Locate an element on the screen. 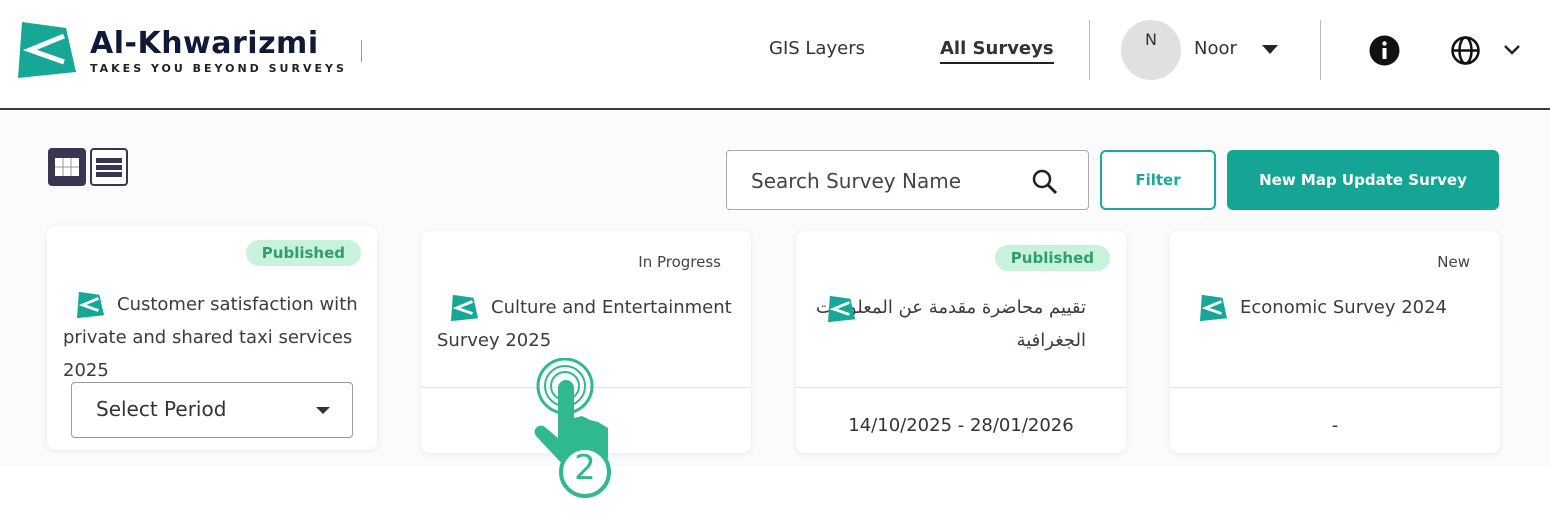 The height and width of the screenshot is (513, 1550). nav-all-surveys: All Surveys is located at coordinates (997, 51).